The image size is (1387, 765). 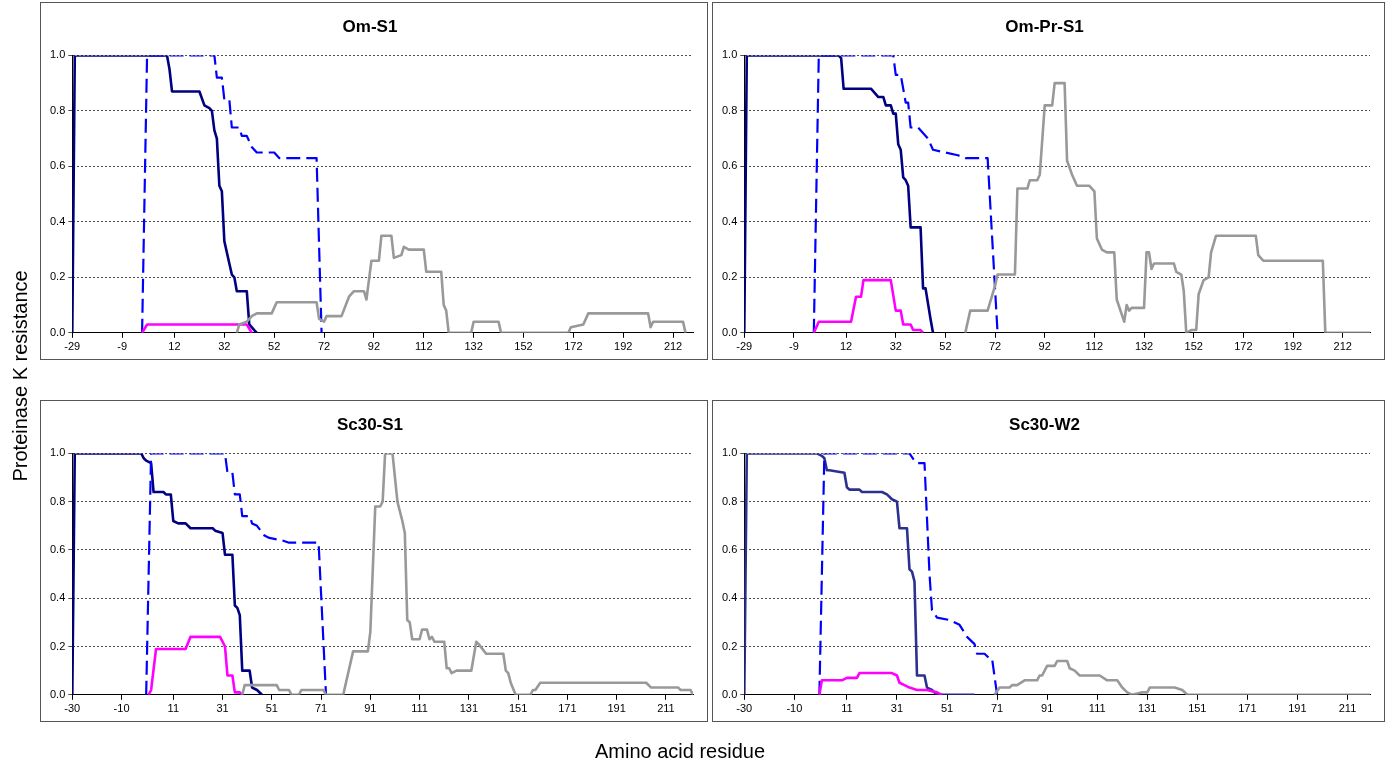 I want to click on chart-title: Sc30-W2, so click(x=1044, y=424).